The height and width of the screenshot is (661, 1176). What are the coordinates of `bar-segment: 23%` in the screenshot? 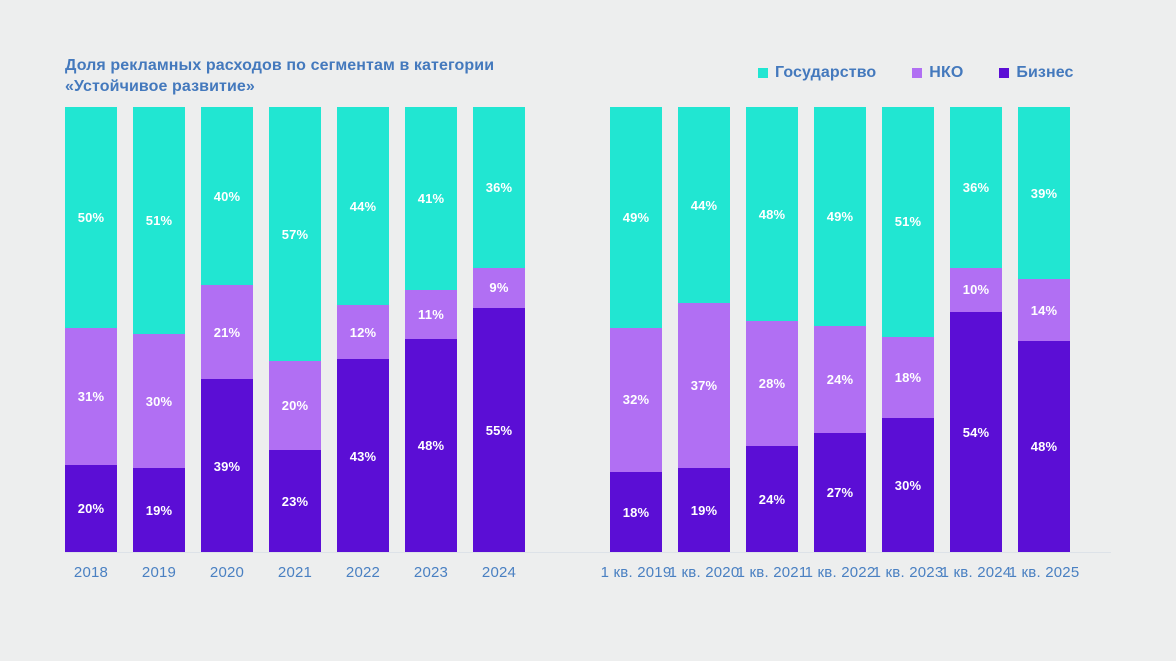 It's located at (295, 501).